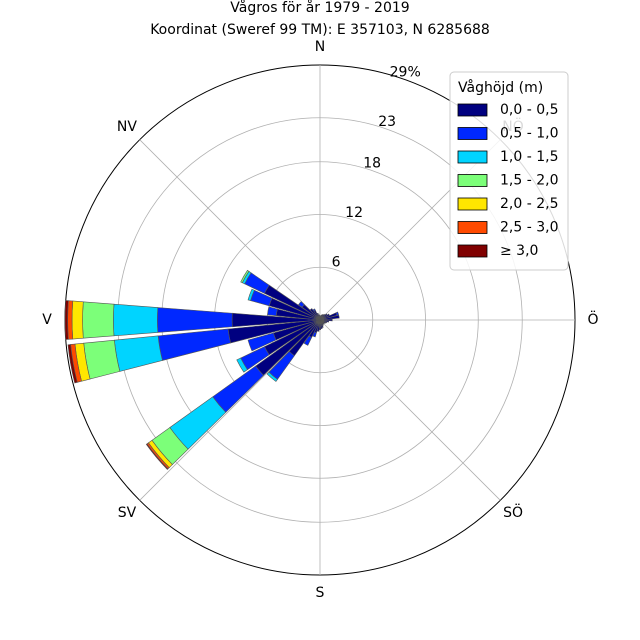  What do you see at coordinates (529, 110) in the screenshot?
I see `legend-label: 0,0 - 0,5` at bounding box center [529, 110].